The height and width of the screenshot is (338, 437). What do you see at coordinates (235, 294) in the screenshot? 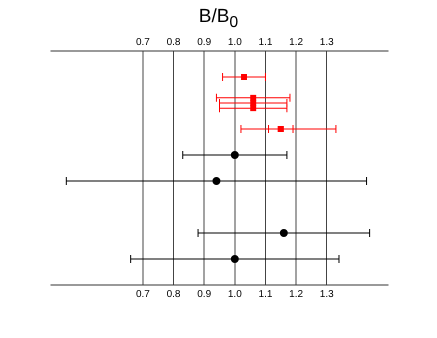
I see `x-tick-label: 1.0` at bounding box center [235, 294].